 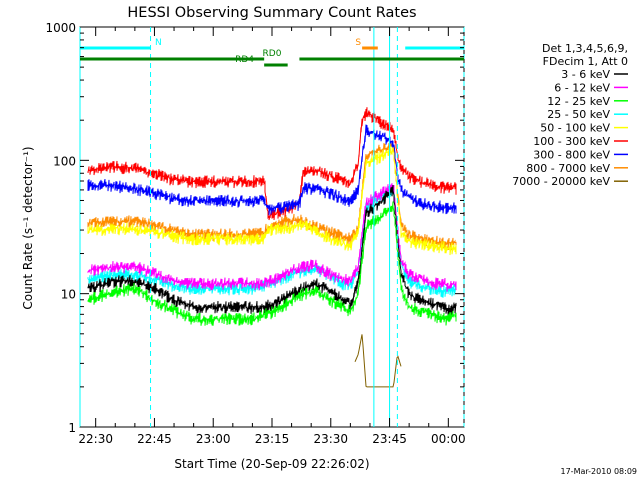 What do you see at coordinates (213, 439) in the screenshot?
I see `x-tick-label: 23:00` at bounding box center [213, 439].